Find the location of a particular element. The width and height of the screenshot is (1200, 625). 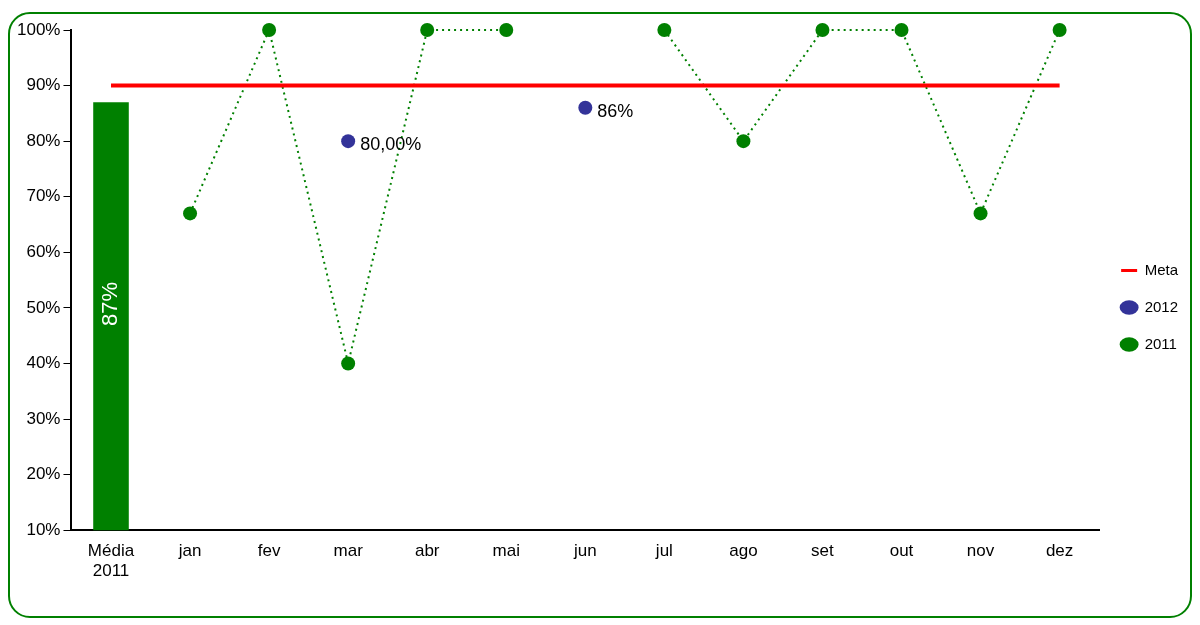

data-label: 87% is located at coordinates (110, 304).